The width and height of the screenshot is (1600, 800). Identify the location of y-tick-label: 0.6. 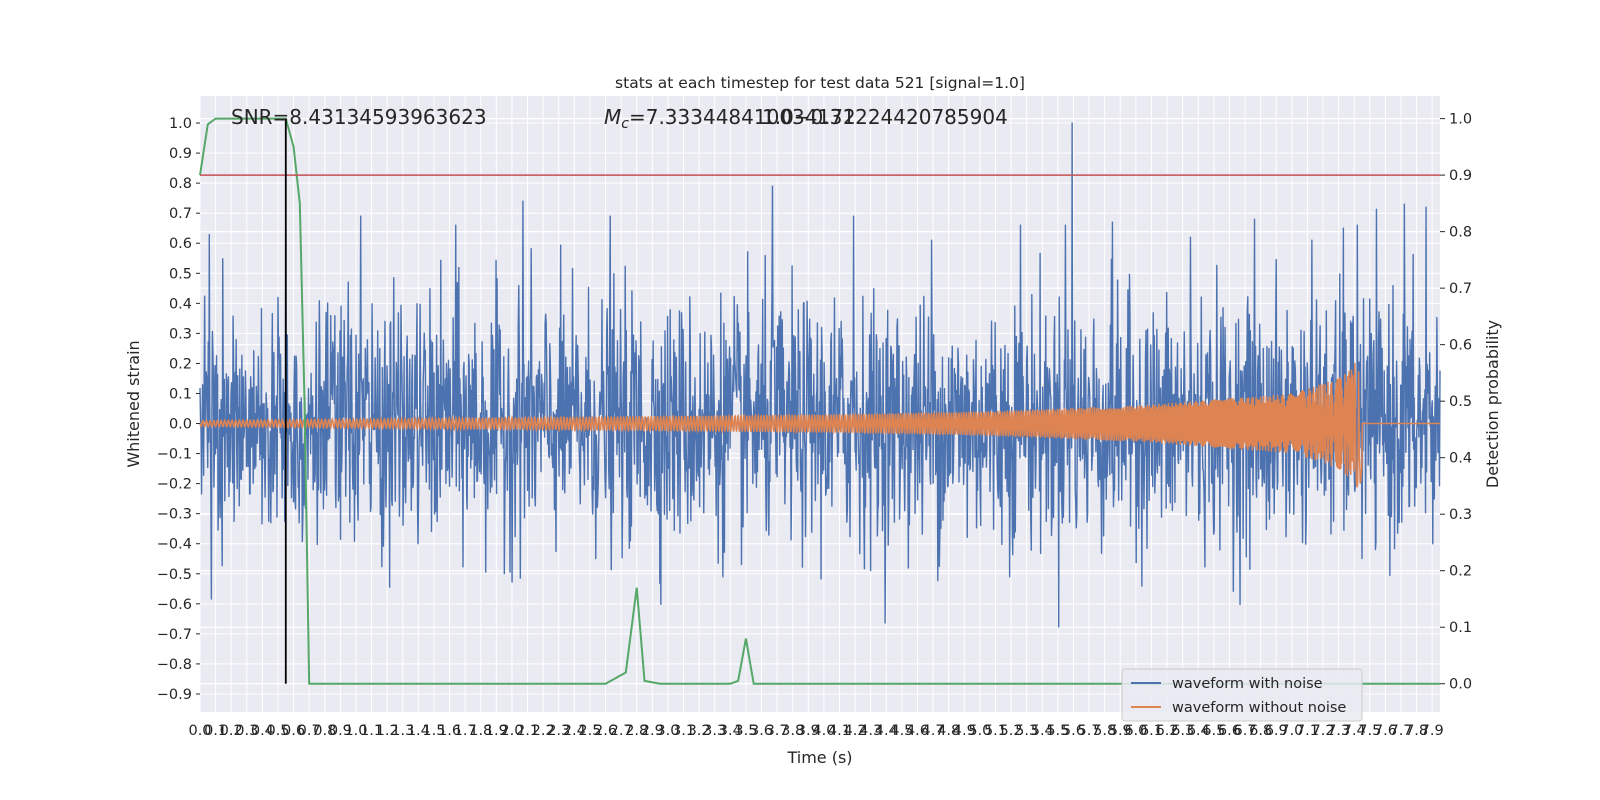
(180, 244).